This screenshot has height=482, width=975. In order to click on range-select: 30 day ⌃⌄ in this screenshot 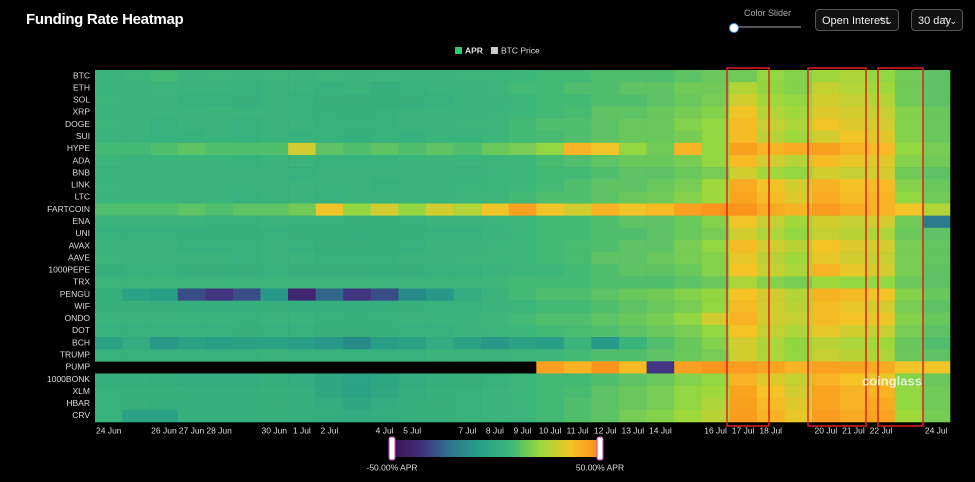, I will do `click(937, 20)`.